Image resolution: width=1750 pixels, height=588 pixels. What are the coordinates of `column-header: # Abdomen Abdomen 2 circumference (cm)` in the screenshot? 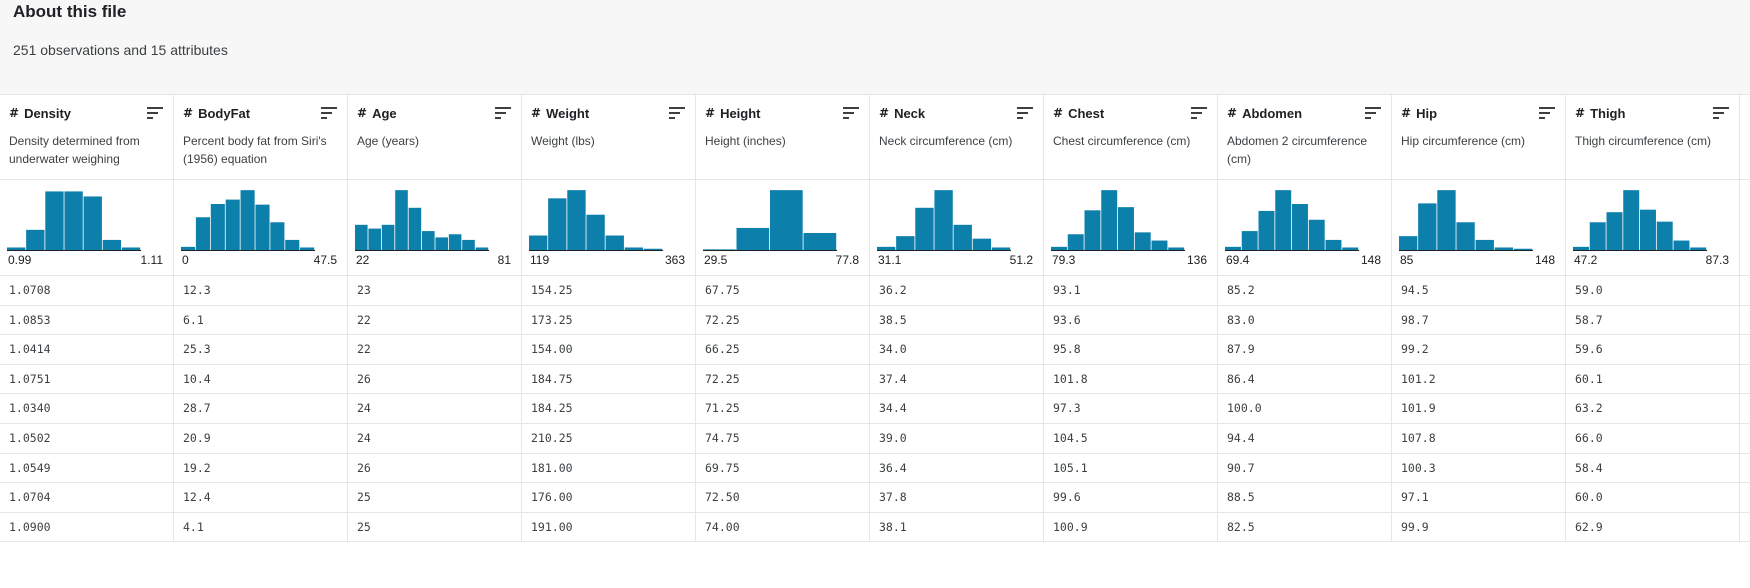 It's located at (1304, 137).